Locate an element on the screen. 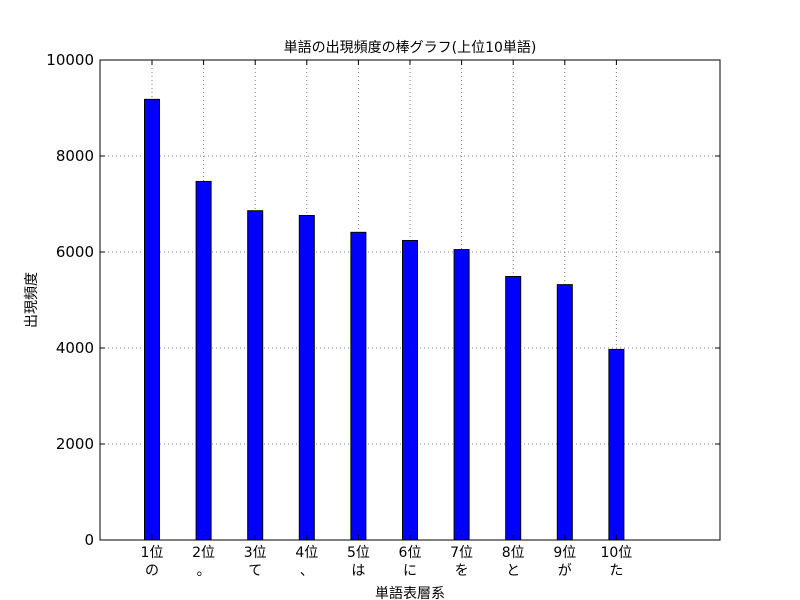  x-axis-label: 単語表層系 is located at coordinates (410, 593).